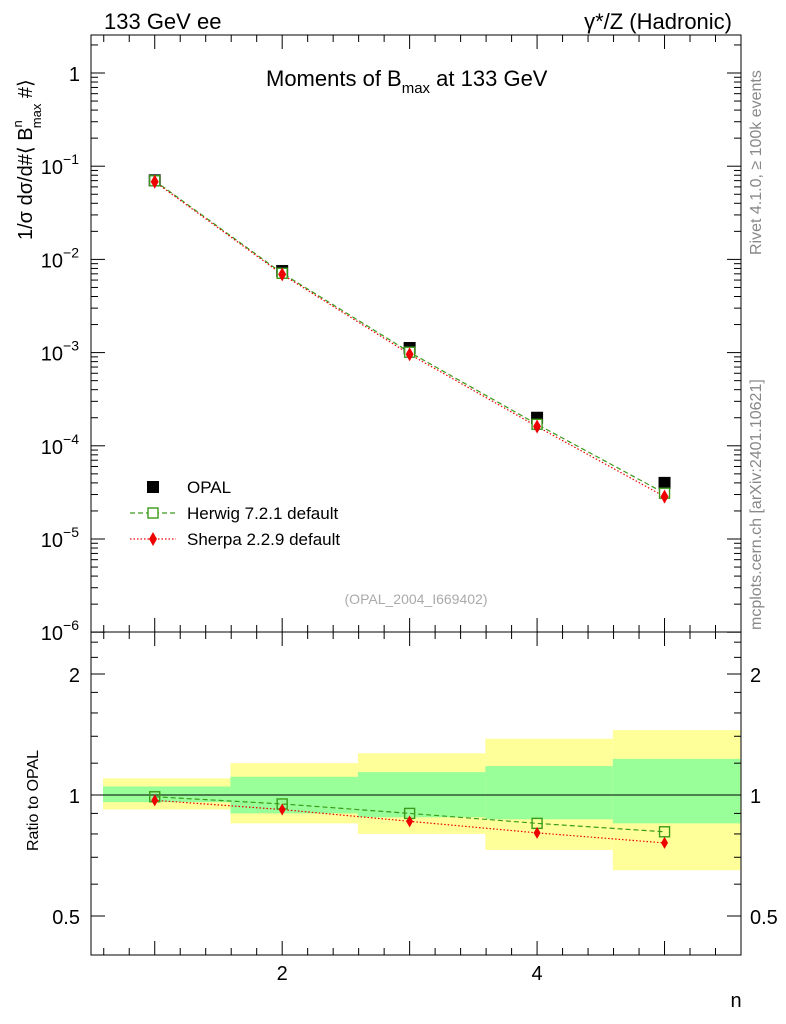 This screenshot has height=1024, width=786. Describe the element at coordinates (263, 539) in the screenshot. I see `legend-sherpa-label: Sherpa 2.2.9 default` at that location.